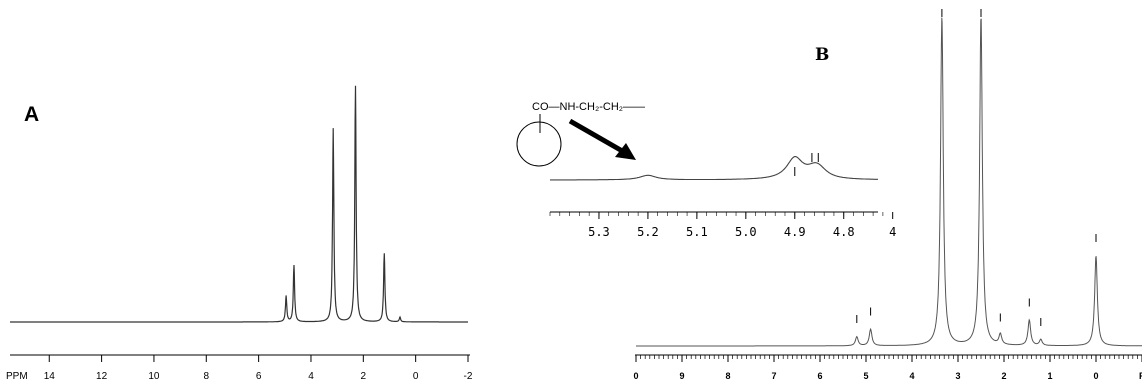 The image size is (1142, 381). What do you see at coordinates (844, 232) in the screenshot?
I see `inset-x-tick-label: 4.8` at bounding box center [844, 232].